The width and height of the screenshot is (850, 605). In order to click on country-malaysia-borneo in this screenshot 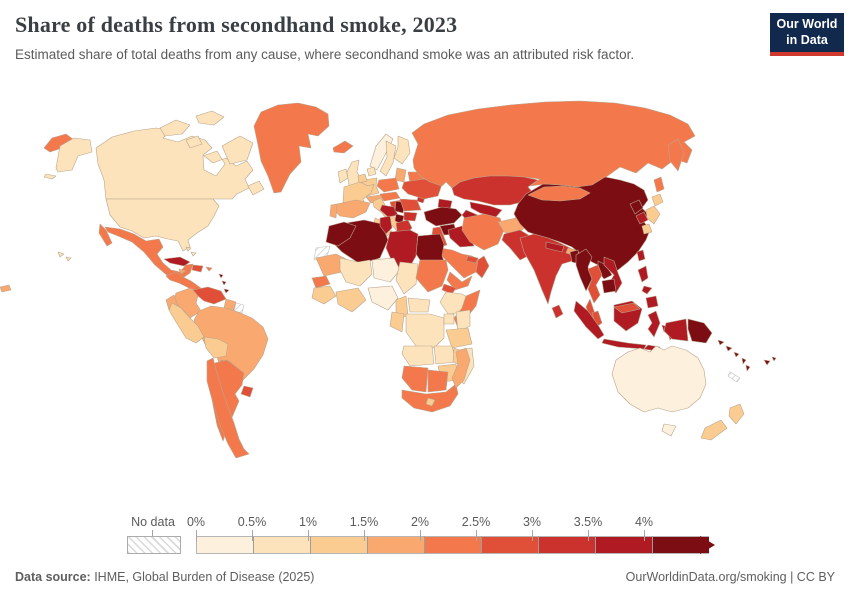, I will do `click(627, 308)`.